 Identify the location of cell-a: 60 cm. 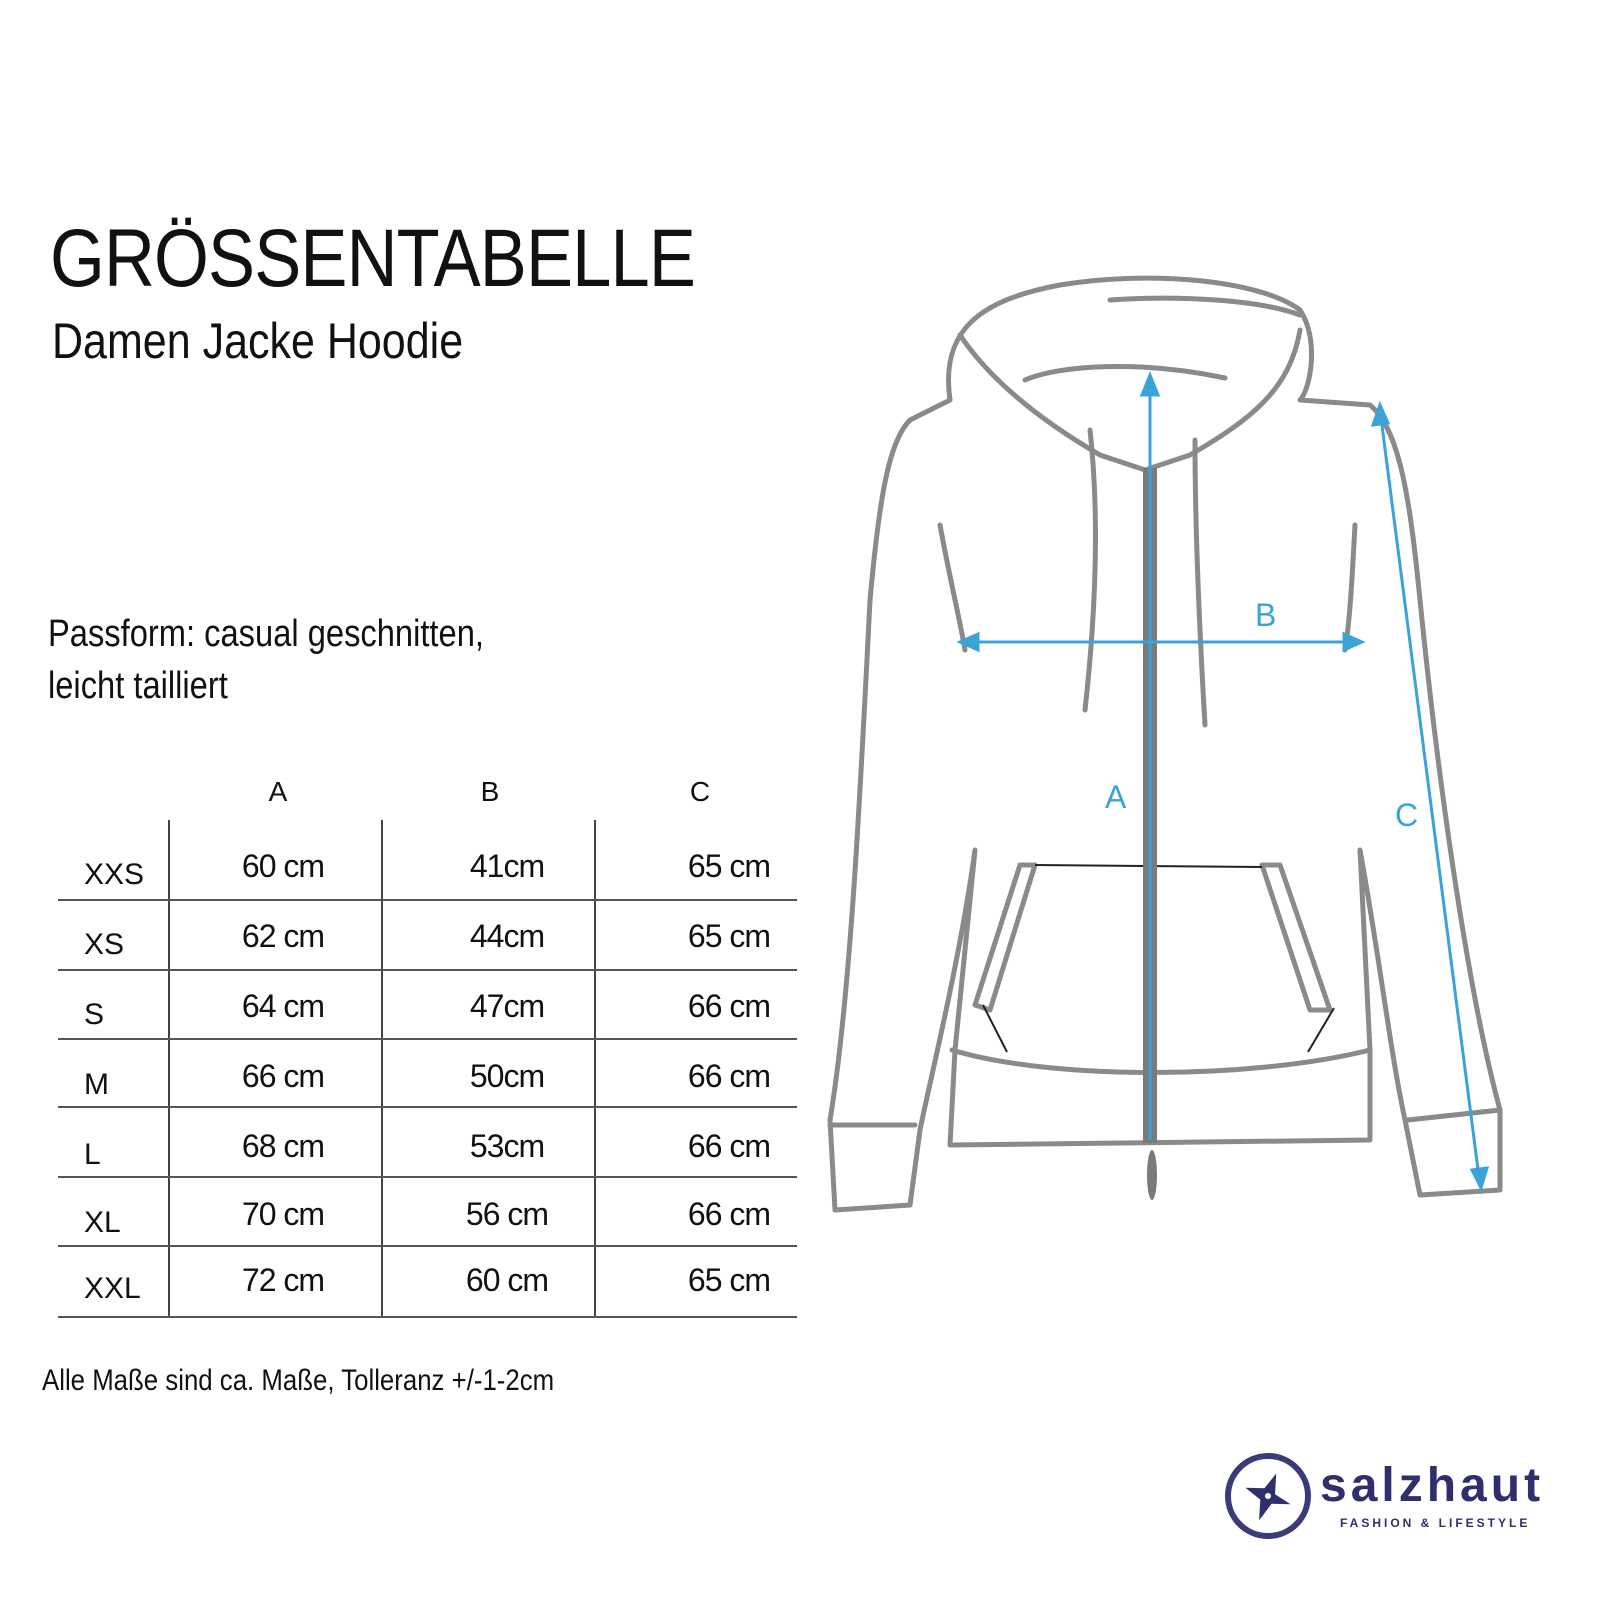
(283, 866).